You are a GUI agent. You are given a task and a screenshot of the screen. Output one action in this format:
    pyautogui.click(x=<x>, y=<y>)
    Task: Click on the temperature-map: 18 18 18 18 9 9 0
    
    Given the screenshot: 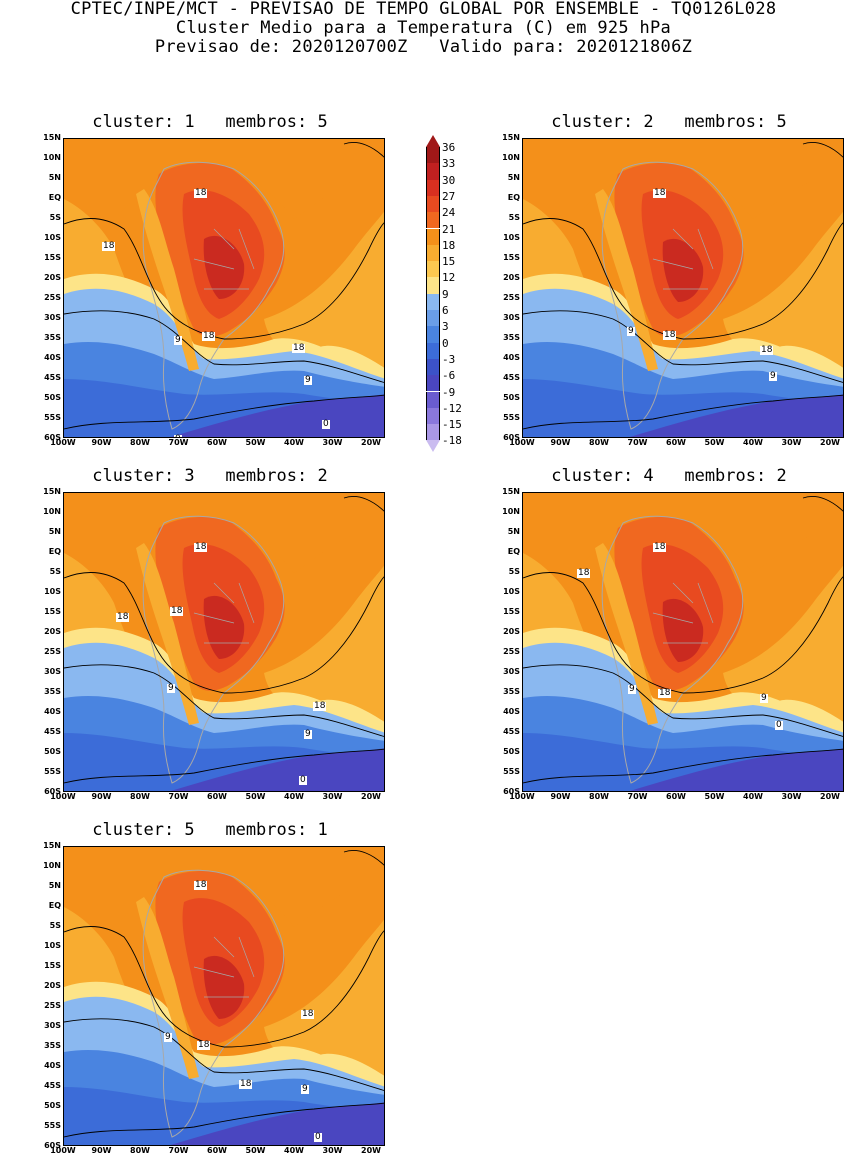 What is the action you would take?
    pyautogui.click(x=224, y=642)
    